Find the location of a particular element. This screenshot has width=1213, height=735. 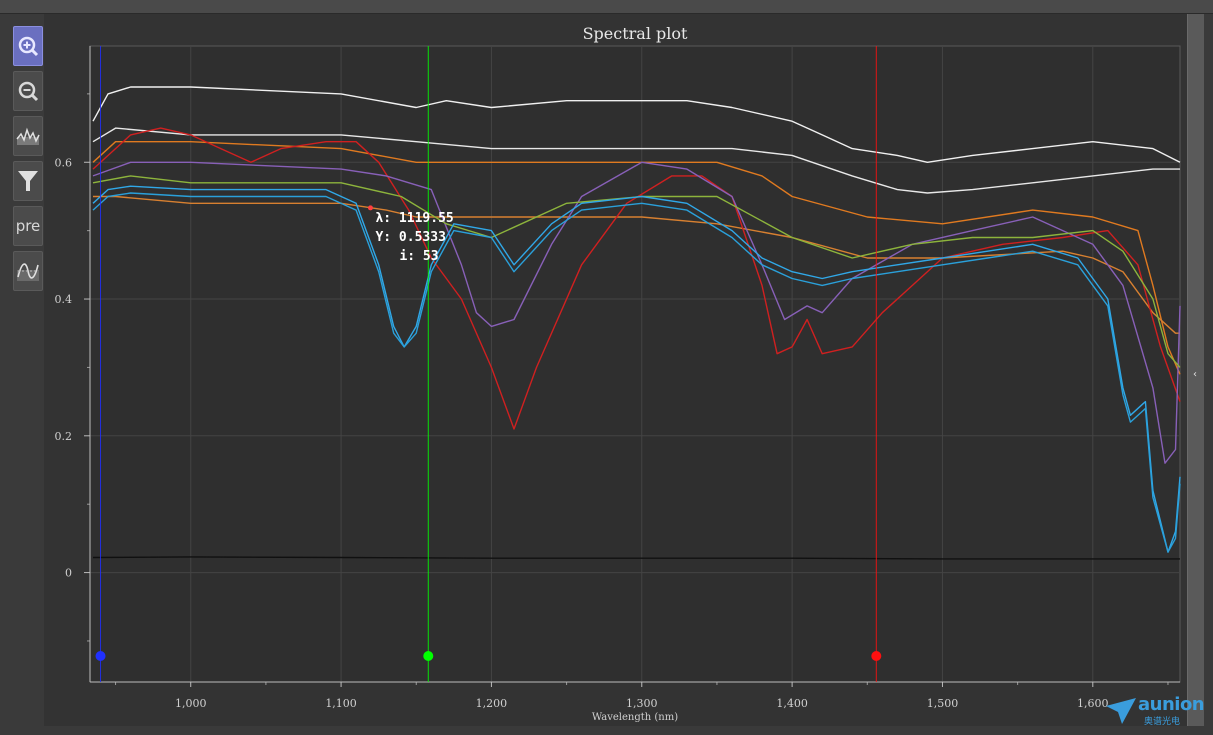

cursor-index-readout: i: 53 is located at coordinates (418, 256).